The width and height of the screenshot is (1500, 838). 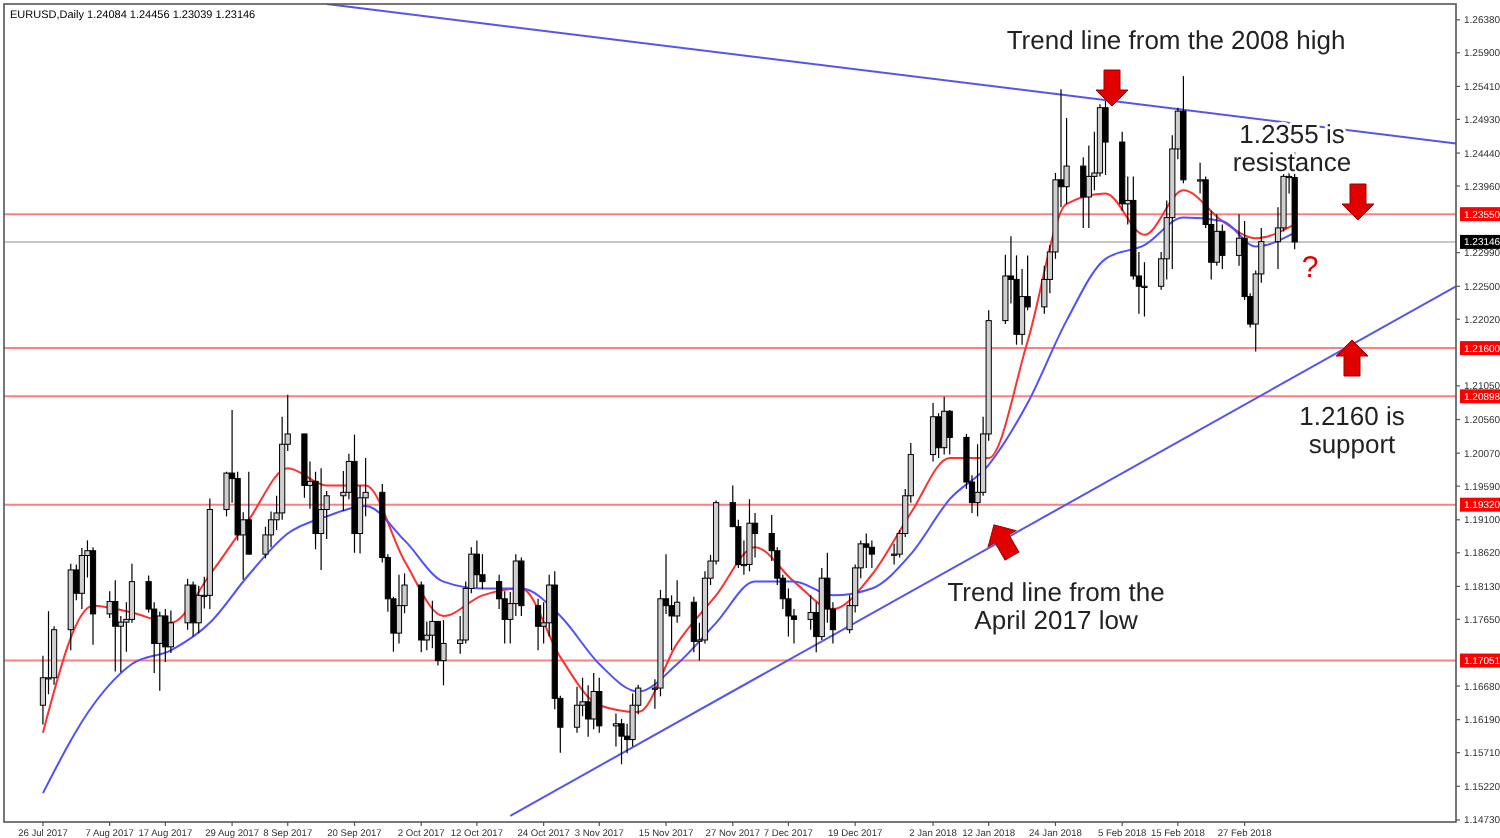 What do you see at coordinates (1056, 606) in the screenshot?
I see `annotation: Trend line from the April 2017 low` at bounding box center [1056, 606].